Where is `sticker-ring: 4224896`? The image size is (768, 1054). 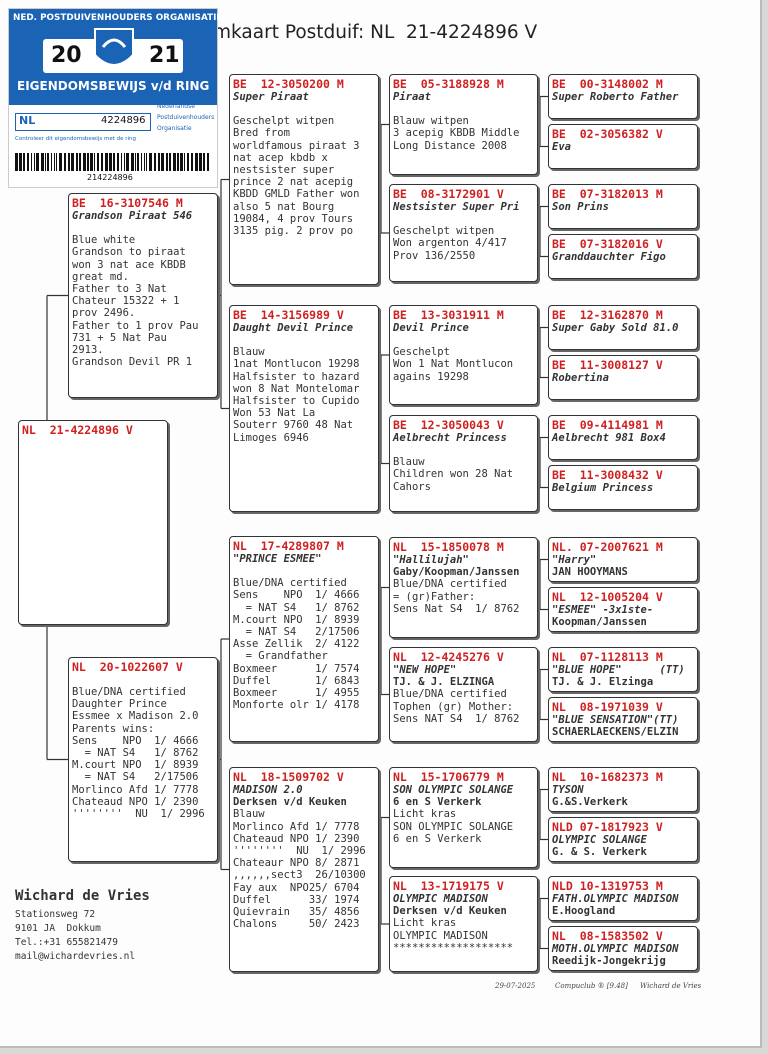
sticker-ring: 4224896 is located at coordinates (123, 120).